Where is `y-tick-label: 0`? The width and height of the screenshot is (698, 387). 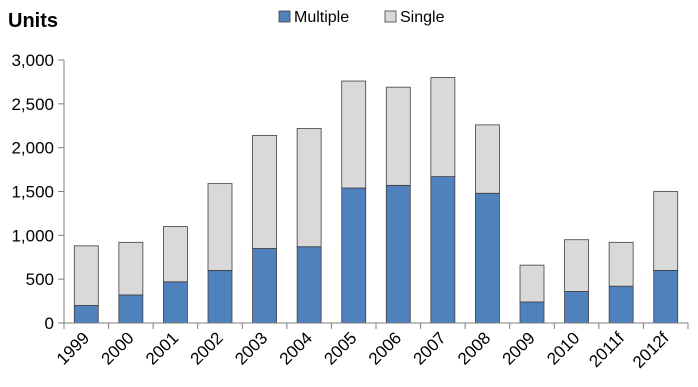 y-tick-label: 0 is located at coordinates (49, 323).